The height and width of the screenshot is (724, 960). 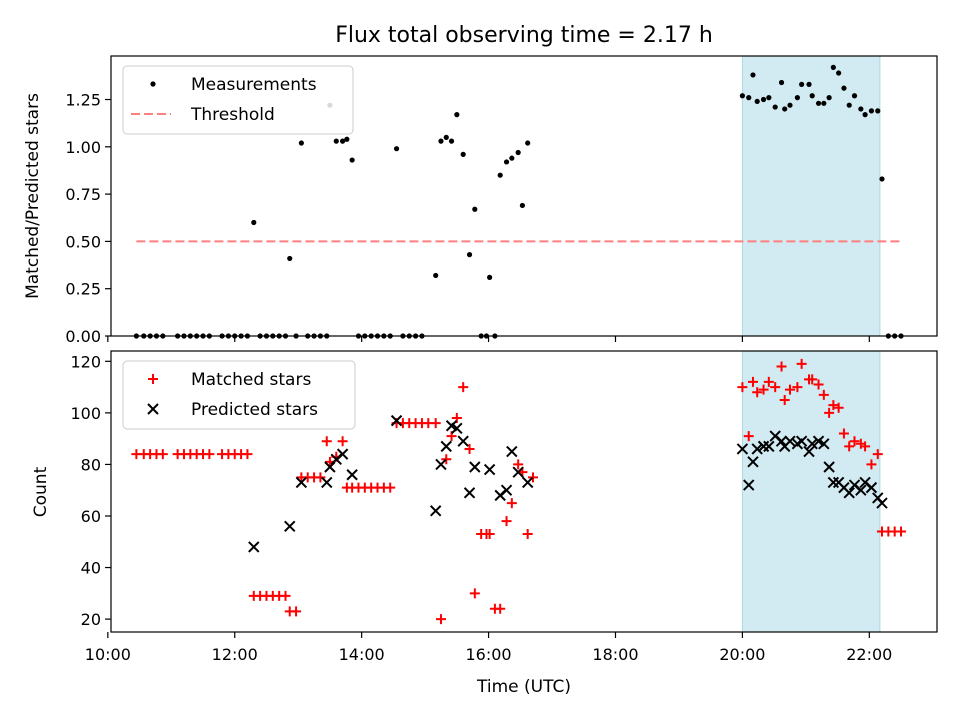 What do you see at coordinates (91, 516) in the screenshot?
I see `y-tick-label: 60` at bounding box center [91, 516].